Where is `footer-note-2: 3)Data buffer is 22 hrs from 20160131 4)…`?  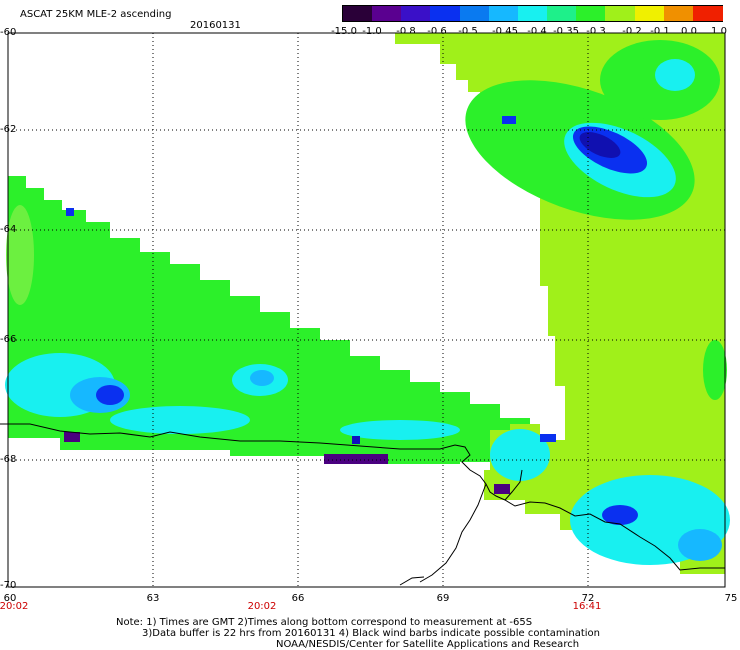 footer-note-2: 3)Data buffer is 22 hrs from 20160131 4)… is located at coordinates (371, 633).